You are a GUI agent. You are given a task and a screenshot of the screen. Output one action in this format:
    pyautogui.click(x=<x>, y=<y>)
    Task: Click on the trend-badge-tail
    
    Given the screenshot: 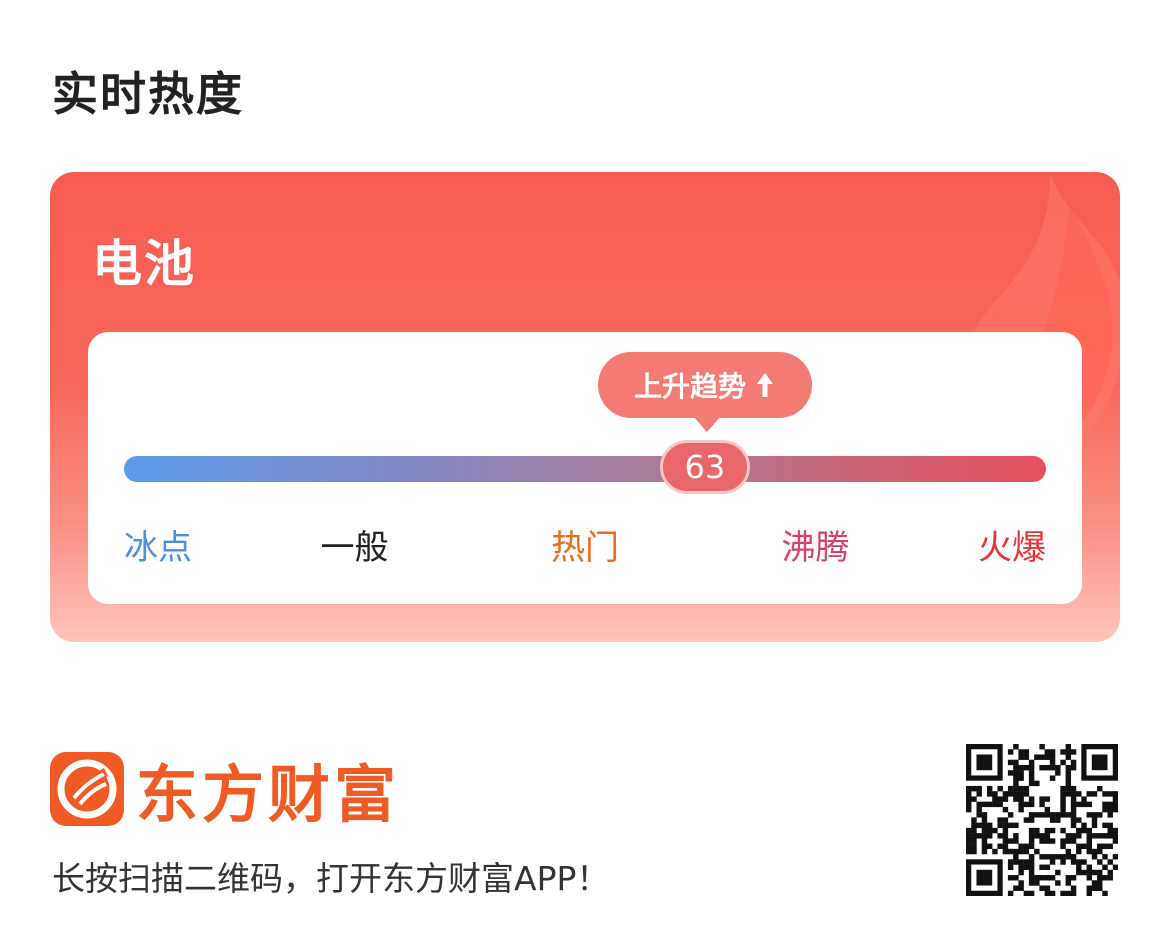 What is the action you would take?
    pyautogui.click(x=707, y=424)
    